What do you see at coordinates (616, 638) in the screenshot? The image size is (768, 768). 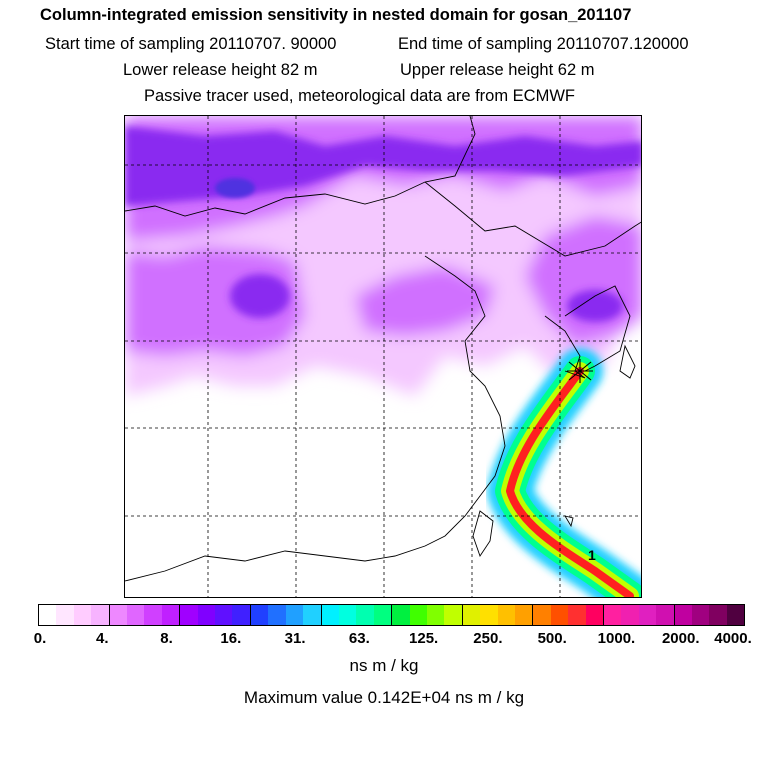 I see `colorbar-tick-label: 1000.` at bounding box center [616, 638].